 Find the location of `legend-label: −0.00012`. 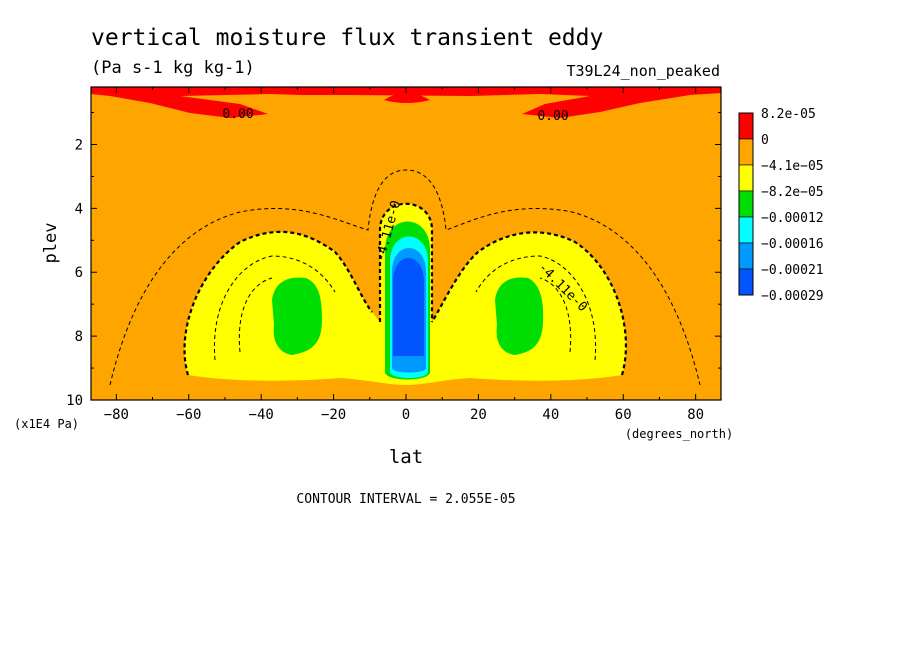

legend-label: −0.00012 is located at coordinates (792, 218).